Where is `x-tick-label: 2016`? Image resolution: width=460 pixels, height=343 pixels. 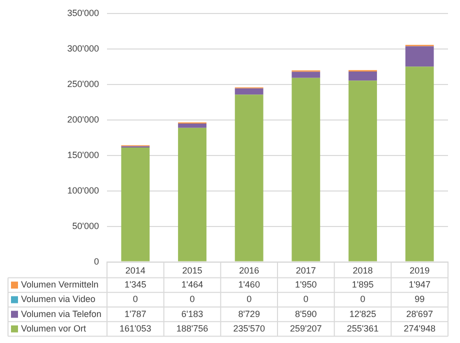 x-tick-label: 2016 is located at coordinates (249, 271).